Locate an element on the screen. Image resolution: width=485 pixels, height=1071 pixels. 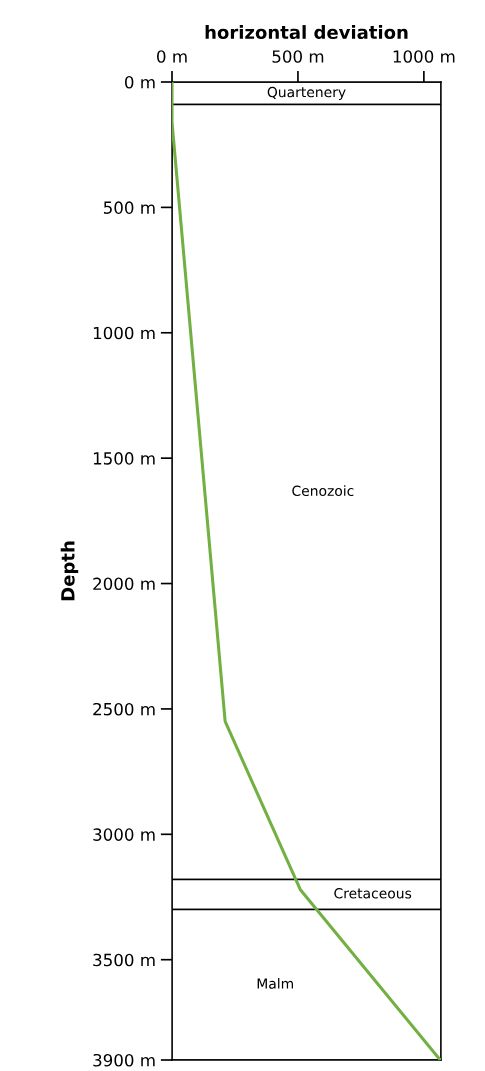
band-label: Cretaceous is located at coordinates (373, 893).